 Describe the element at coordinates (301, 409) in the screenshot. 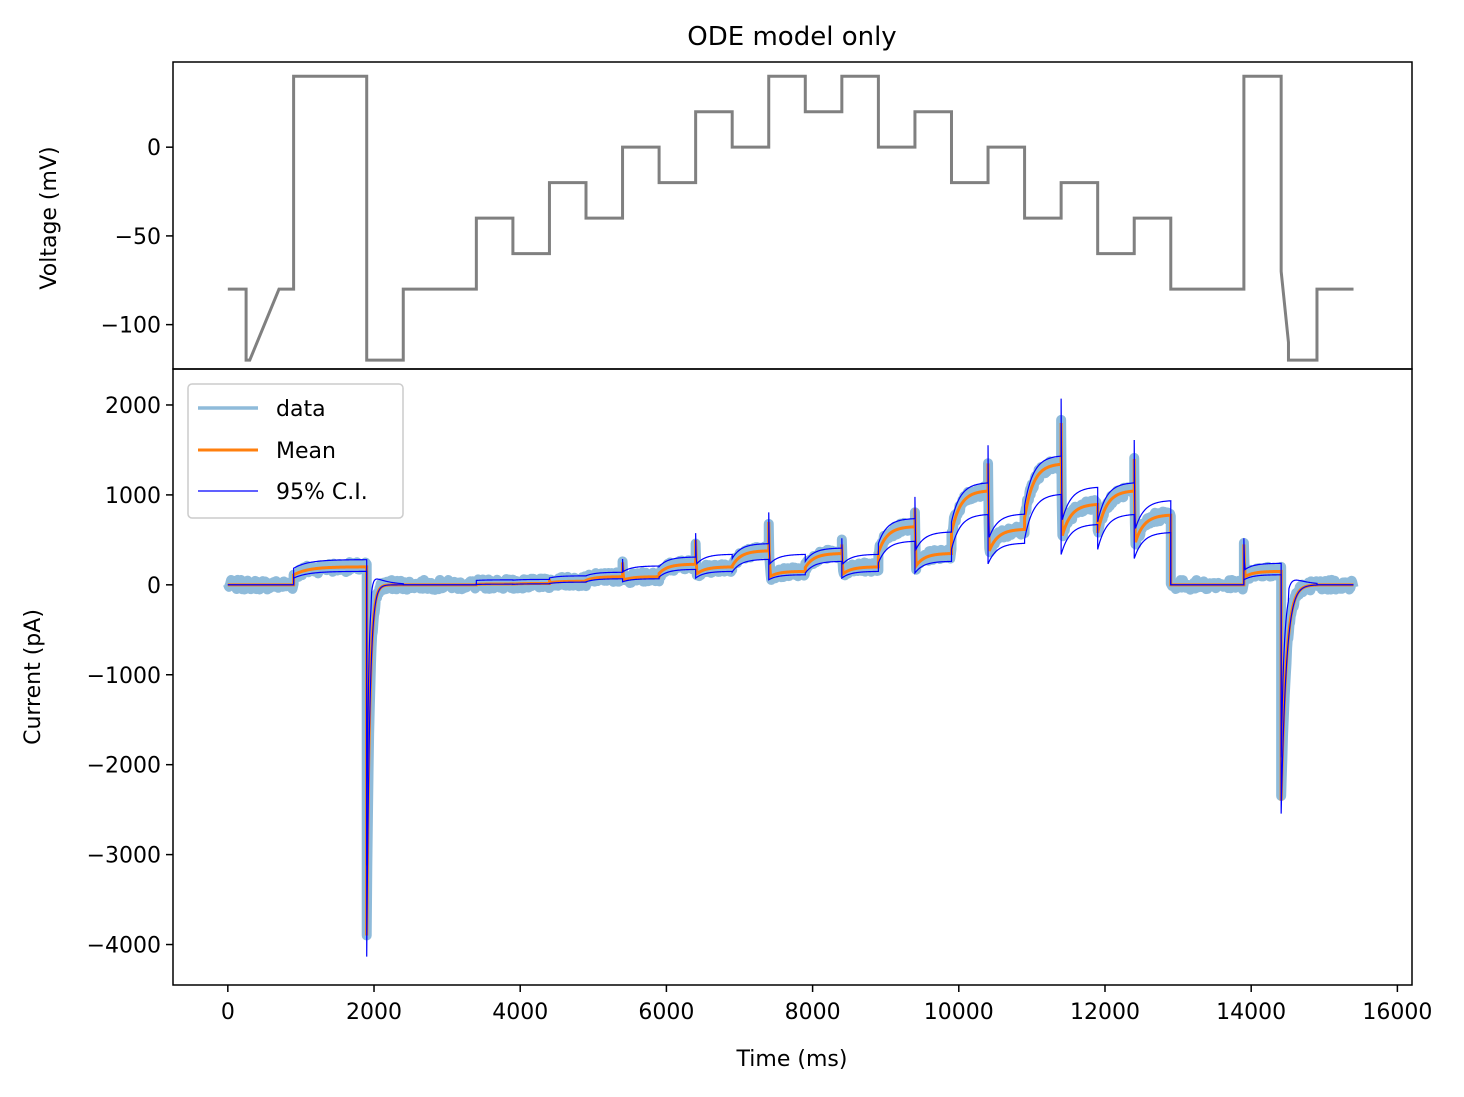

I see `legend-label-data: data` at that location.